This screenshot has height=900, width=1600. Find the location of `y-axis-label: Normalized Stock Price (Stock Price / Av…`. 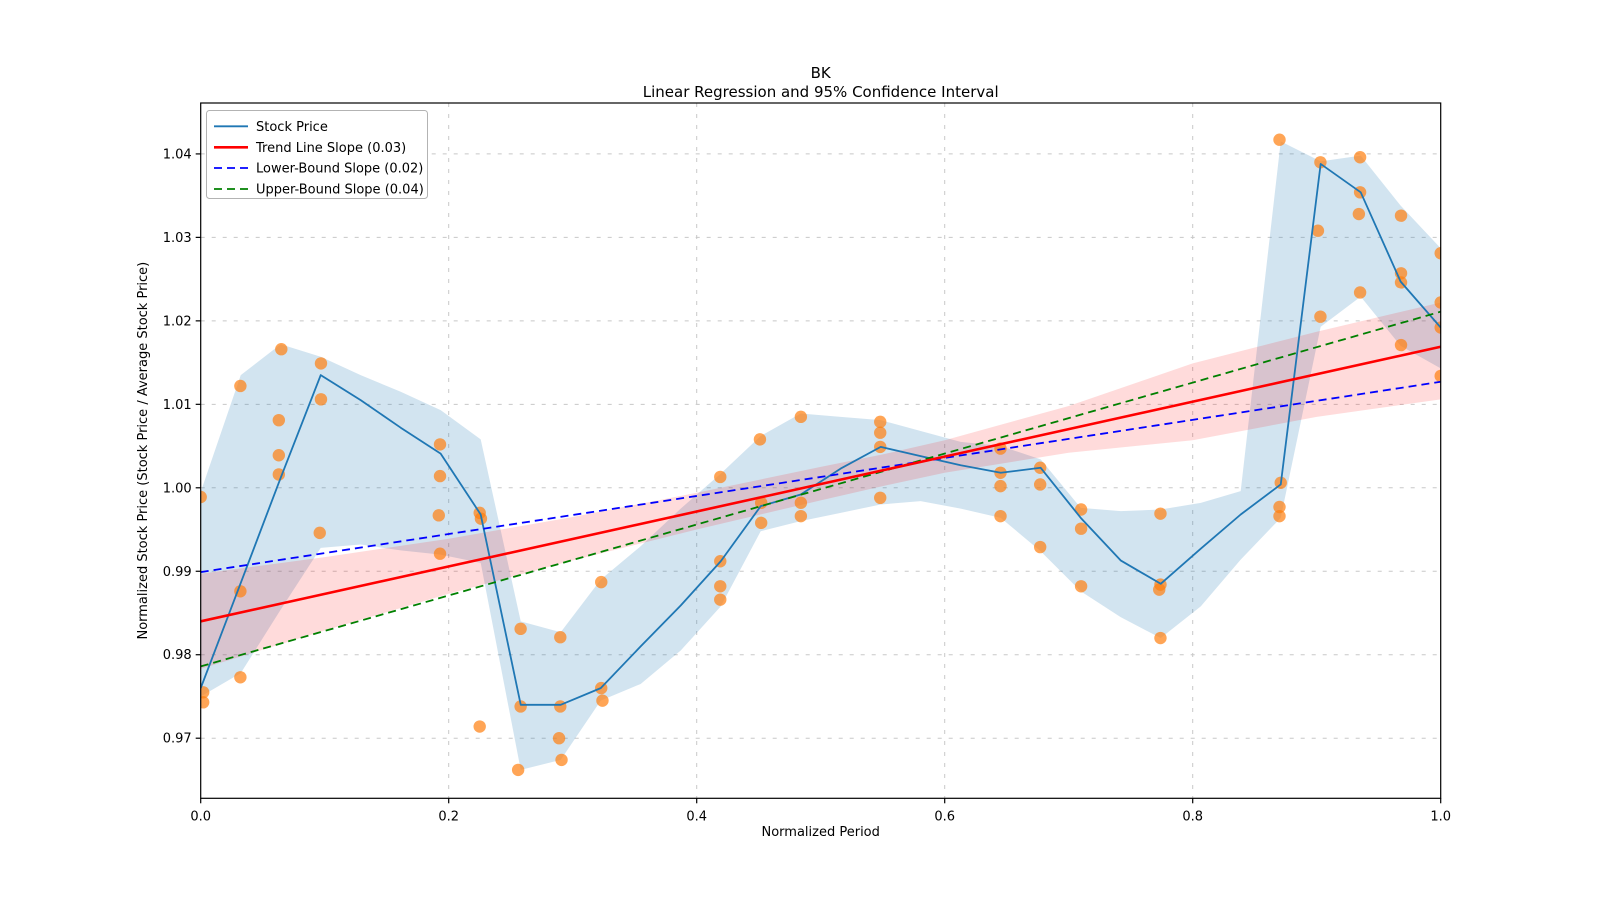

y-axis-label: Normalized Stock Price (Stock Price / Av… is located at coordinates (143, 451).